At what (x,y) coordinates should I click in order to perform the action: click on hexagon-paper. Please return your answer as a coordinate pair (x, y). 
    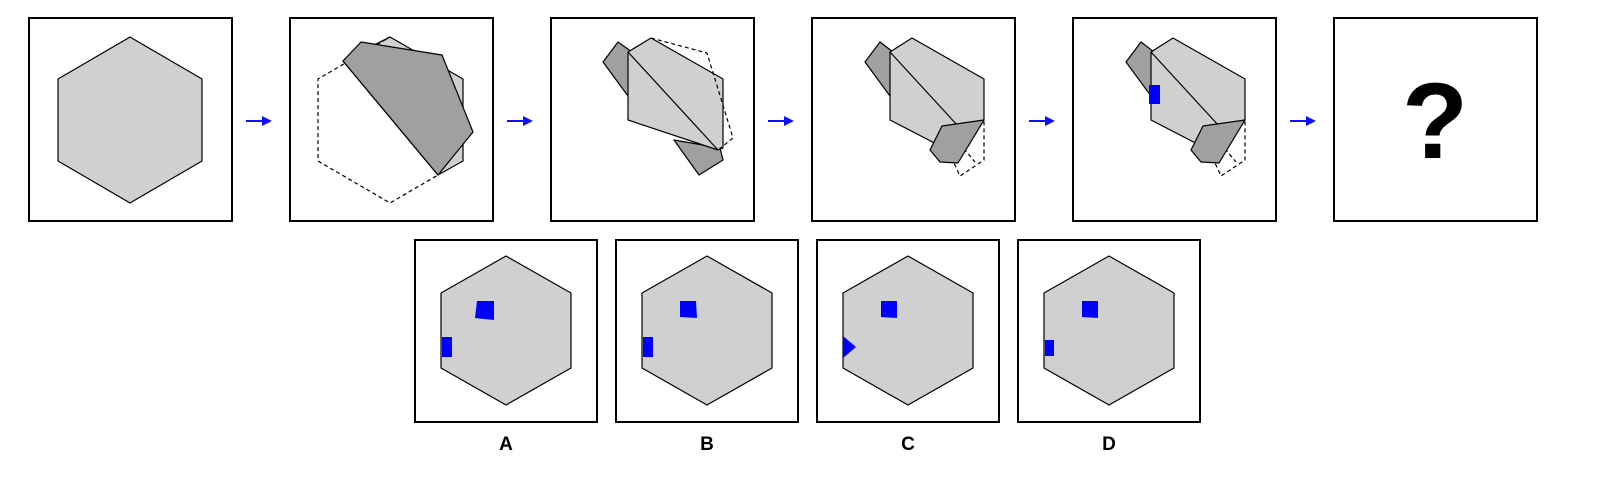
    Looking at the image, I should click on (130, 120).